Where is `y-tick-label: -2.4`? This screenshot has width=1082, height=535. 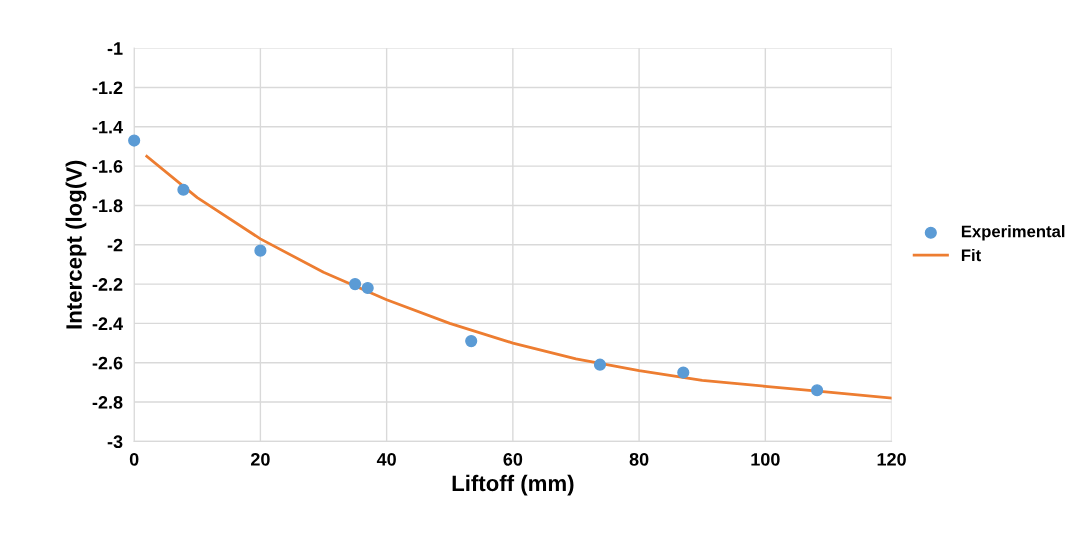
y-tick-label: -2.4 is located at coordinates (107, 323).